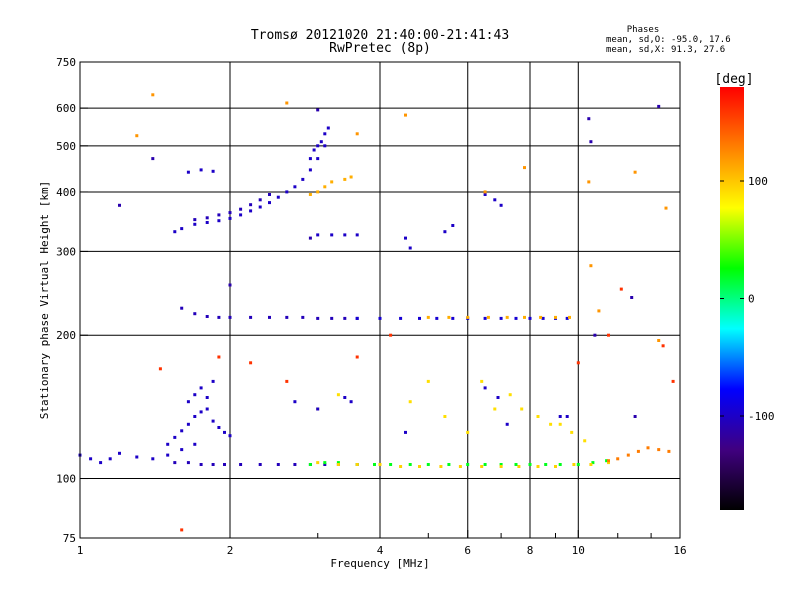 The width and height of the screenshot is (800, 604). Describe the element at coordinates (761, 416) in the screenshot. I see `colorbar-tick-label: -100` at that location.